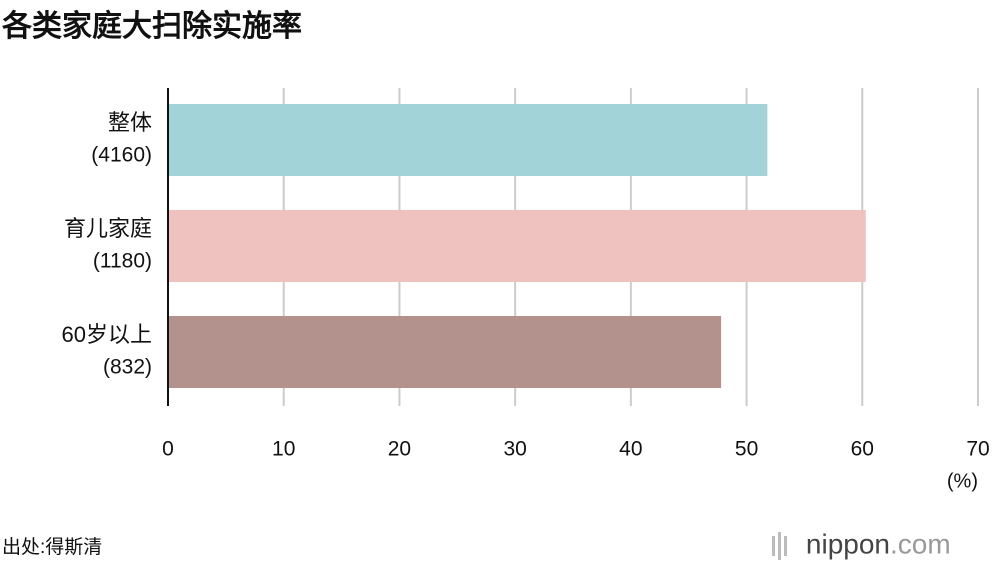  What do you see at coordinates (630, 449) in the screenshot?
I see `x-tick-label: 40` at bounding box center [630, 449].